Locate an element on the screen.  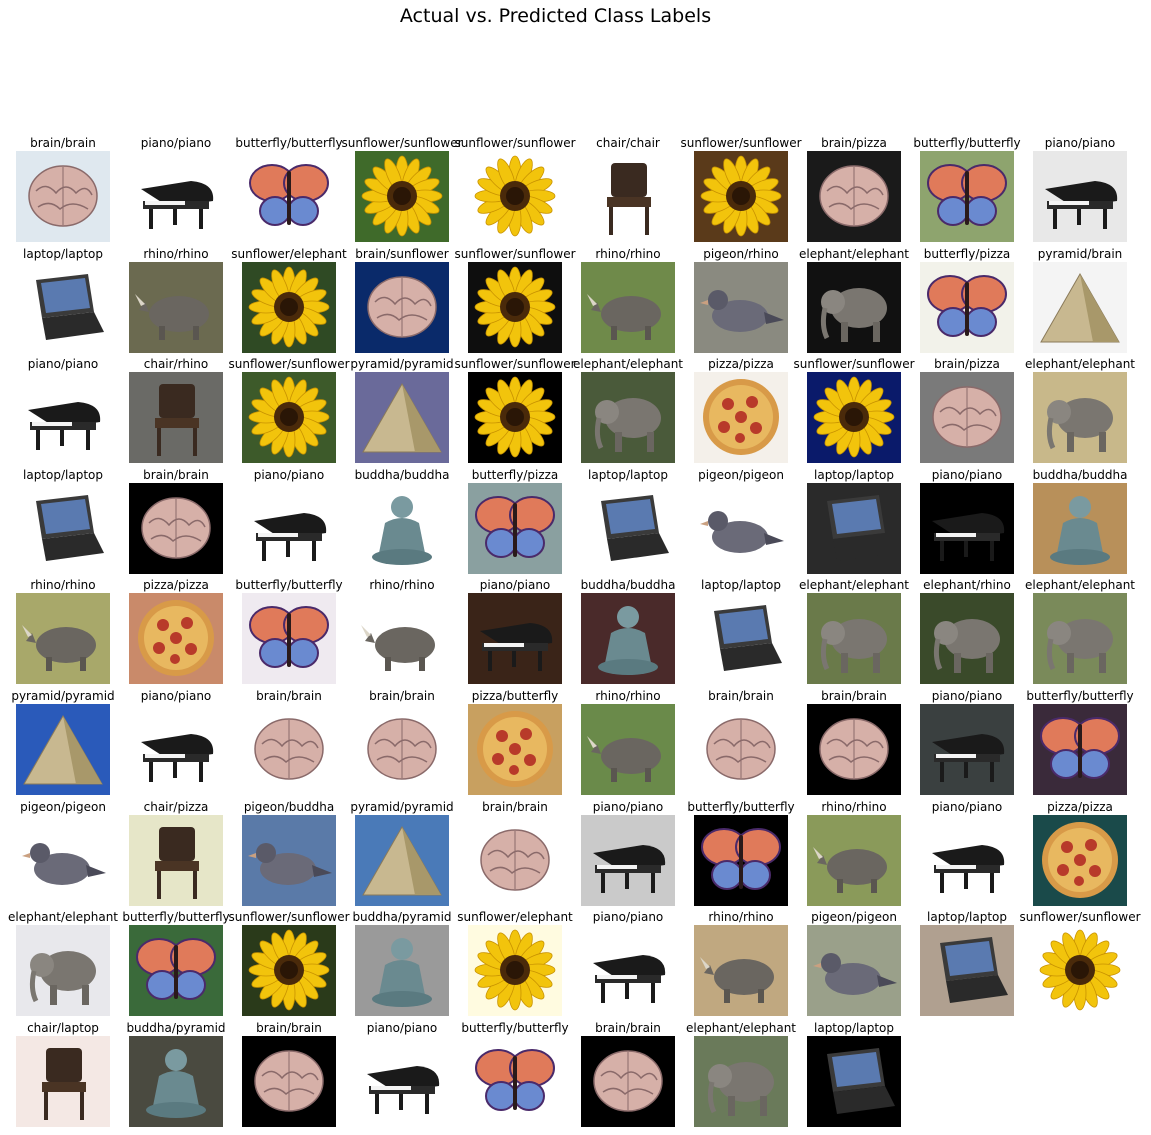
pigeon-thumbnail is located at coordinates (741, 307).